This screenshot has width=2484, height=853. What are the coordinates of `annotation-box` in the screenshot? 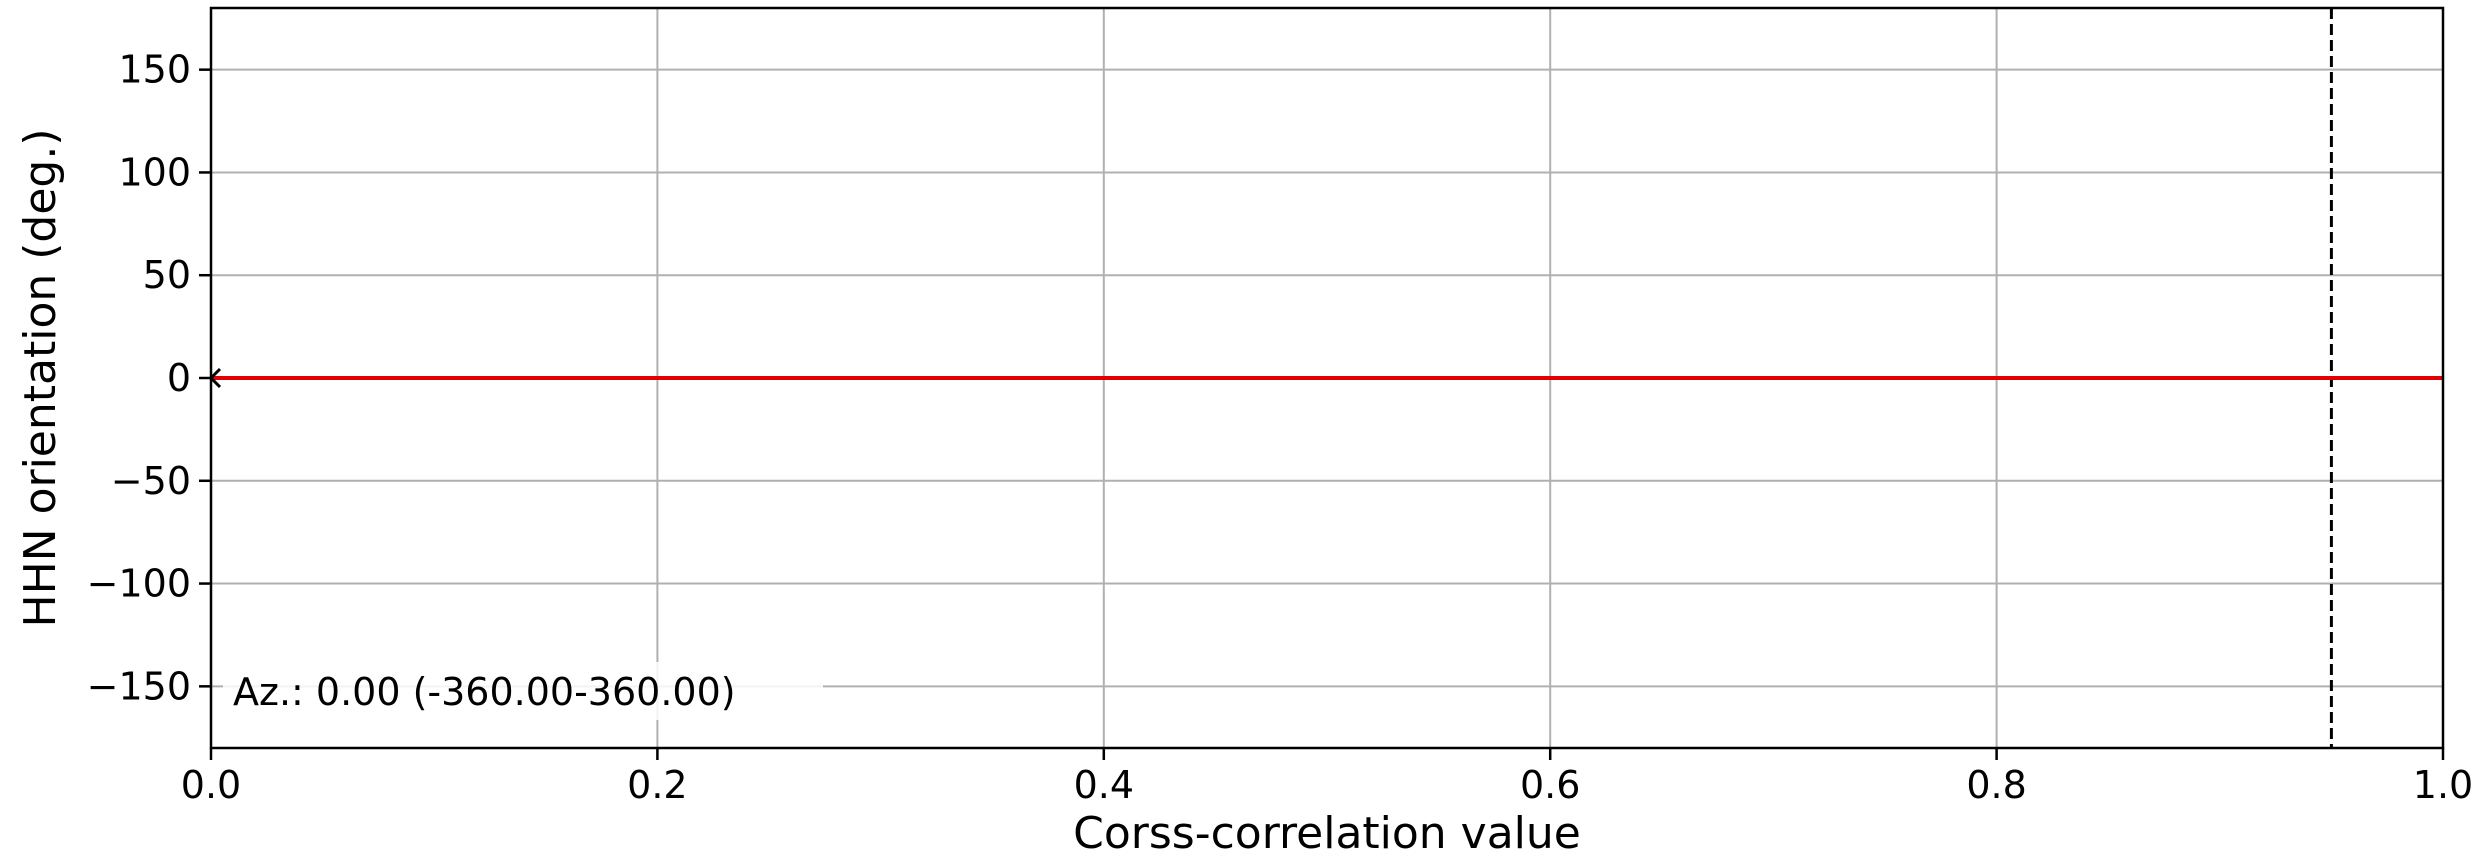 It's located at (523, 691).